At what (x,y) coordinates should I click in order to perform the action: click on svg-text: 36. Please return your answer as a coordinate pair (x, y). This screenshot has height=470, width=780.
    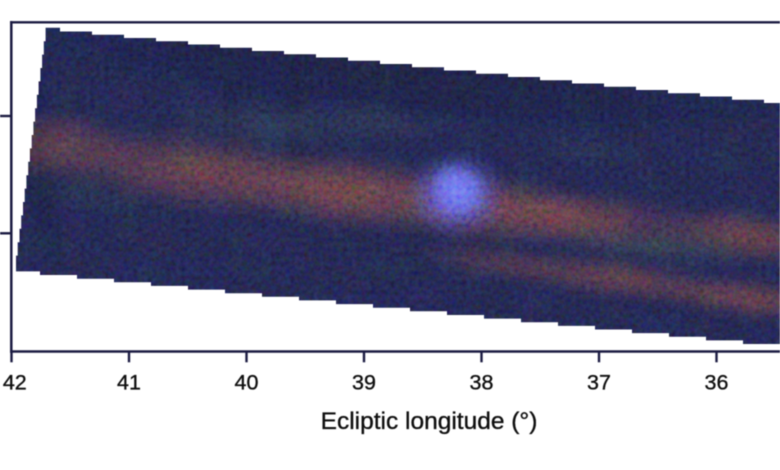
    Looking at the image, I should click on (717, 383).